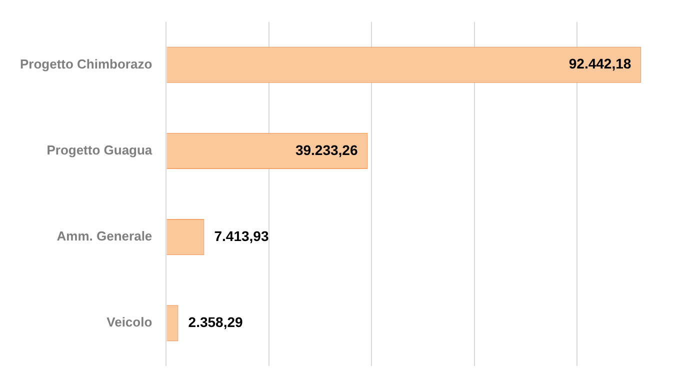 The image size is (680, 388). I want to click on y-tick-label: Progetto Guagua, so click(99, 150).